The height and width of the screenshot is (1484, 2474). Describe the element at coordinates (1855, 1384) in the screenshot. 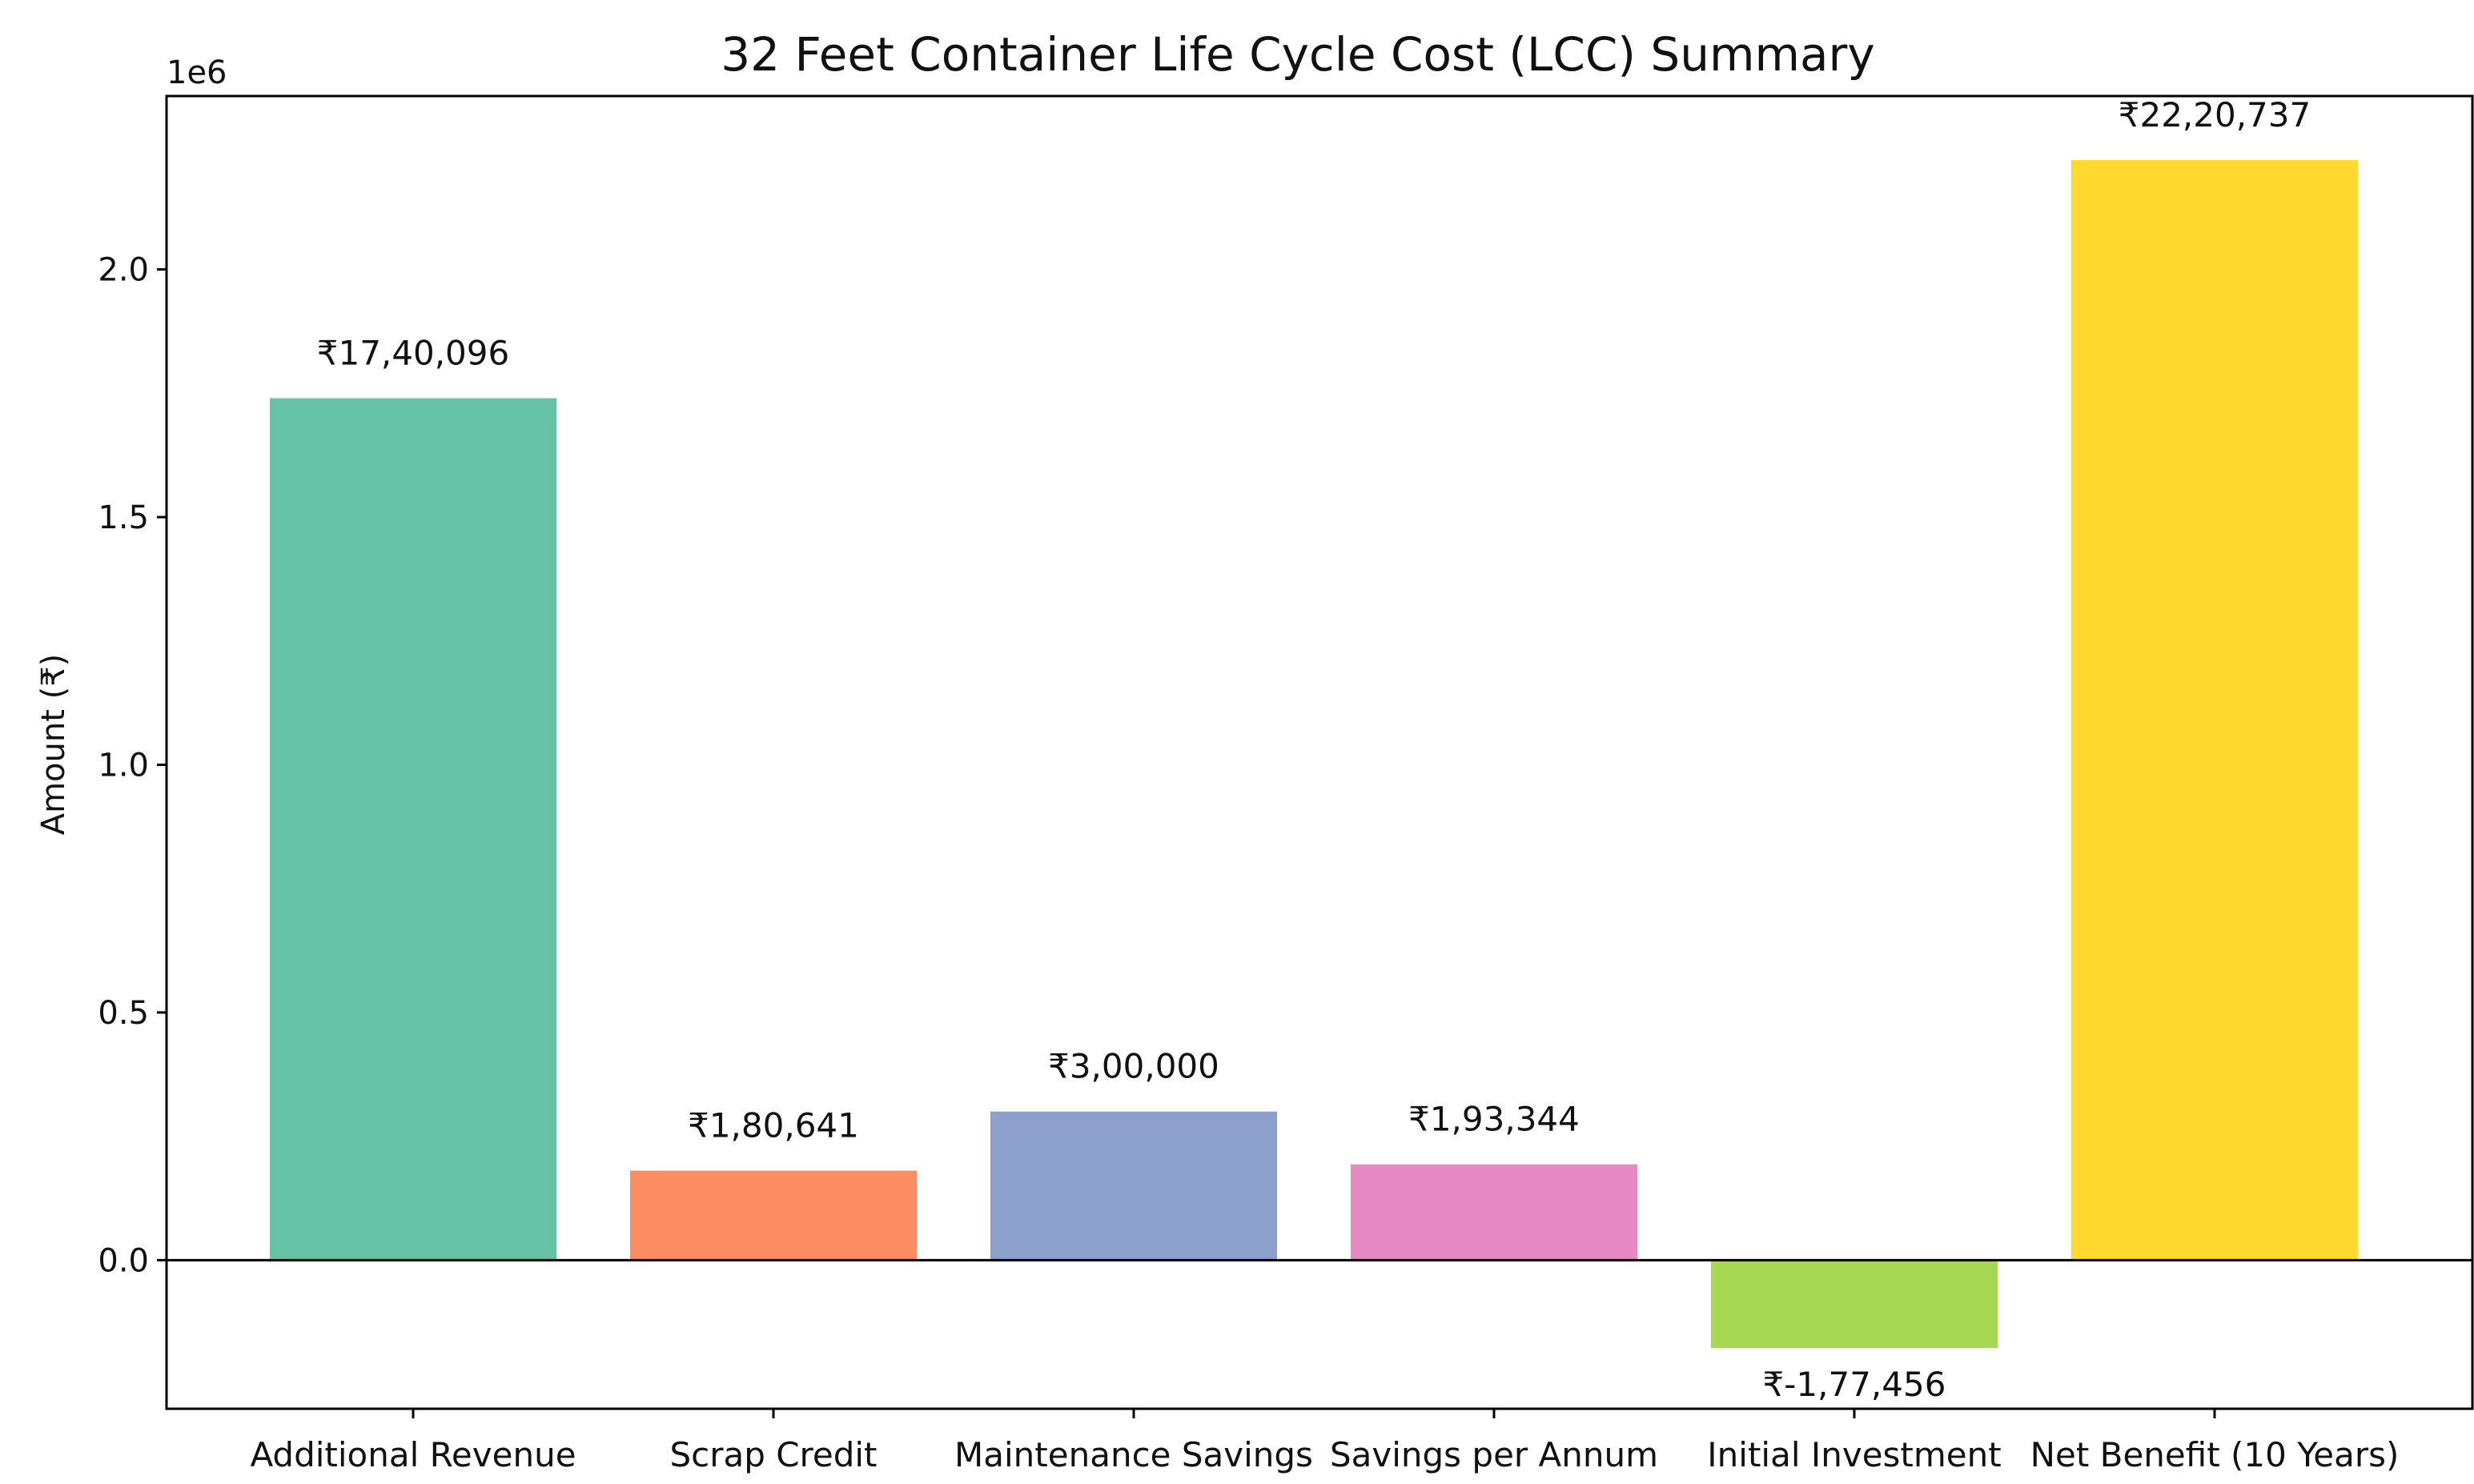

I see `data-label: ₹-1,77,456` at that location.